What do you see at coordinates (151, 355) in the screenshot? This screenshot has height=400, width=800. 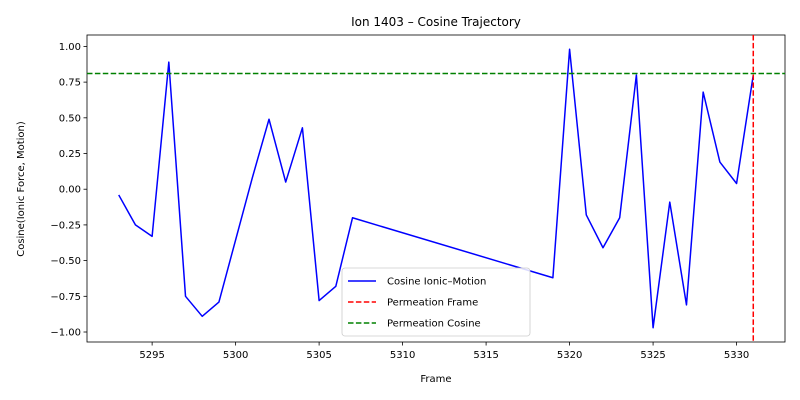 I see `x-tick-label: 5295` at bounding box center [151, 355].